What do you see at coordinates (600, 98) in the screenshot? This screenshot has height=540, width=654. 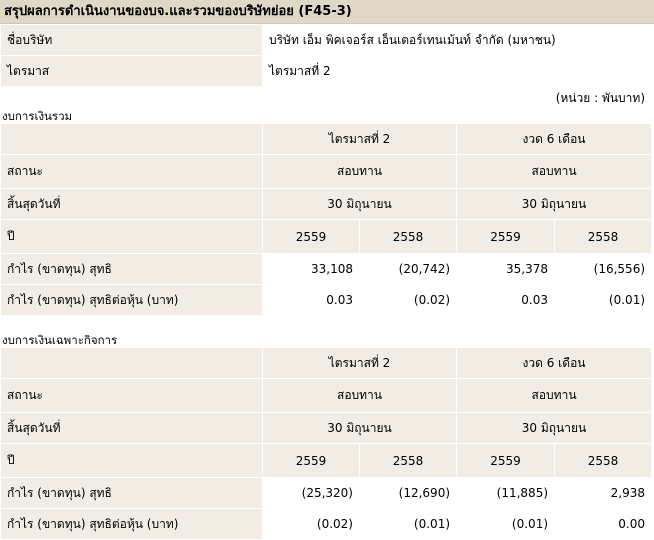 I see `unit-note: (หน่วย : พันบาท)` at bounding box center [600, 98].